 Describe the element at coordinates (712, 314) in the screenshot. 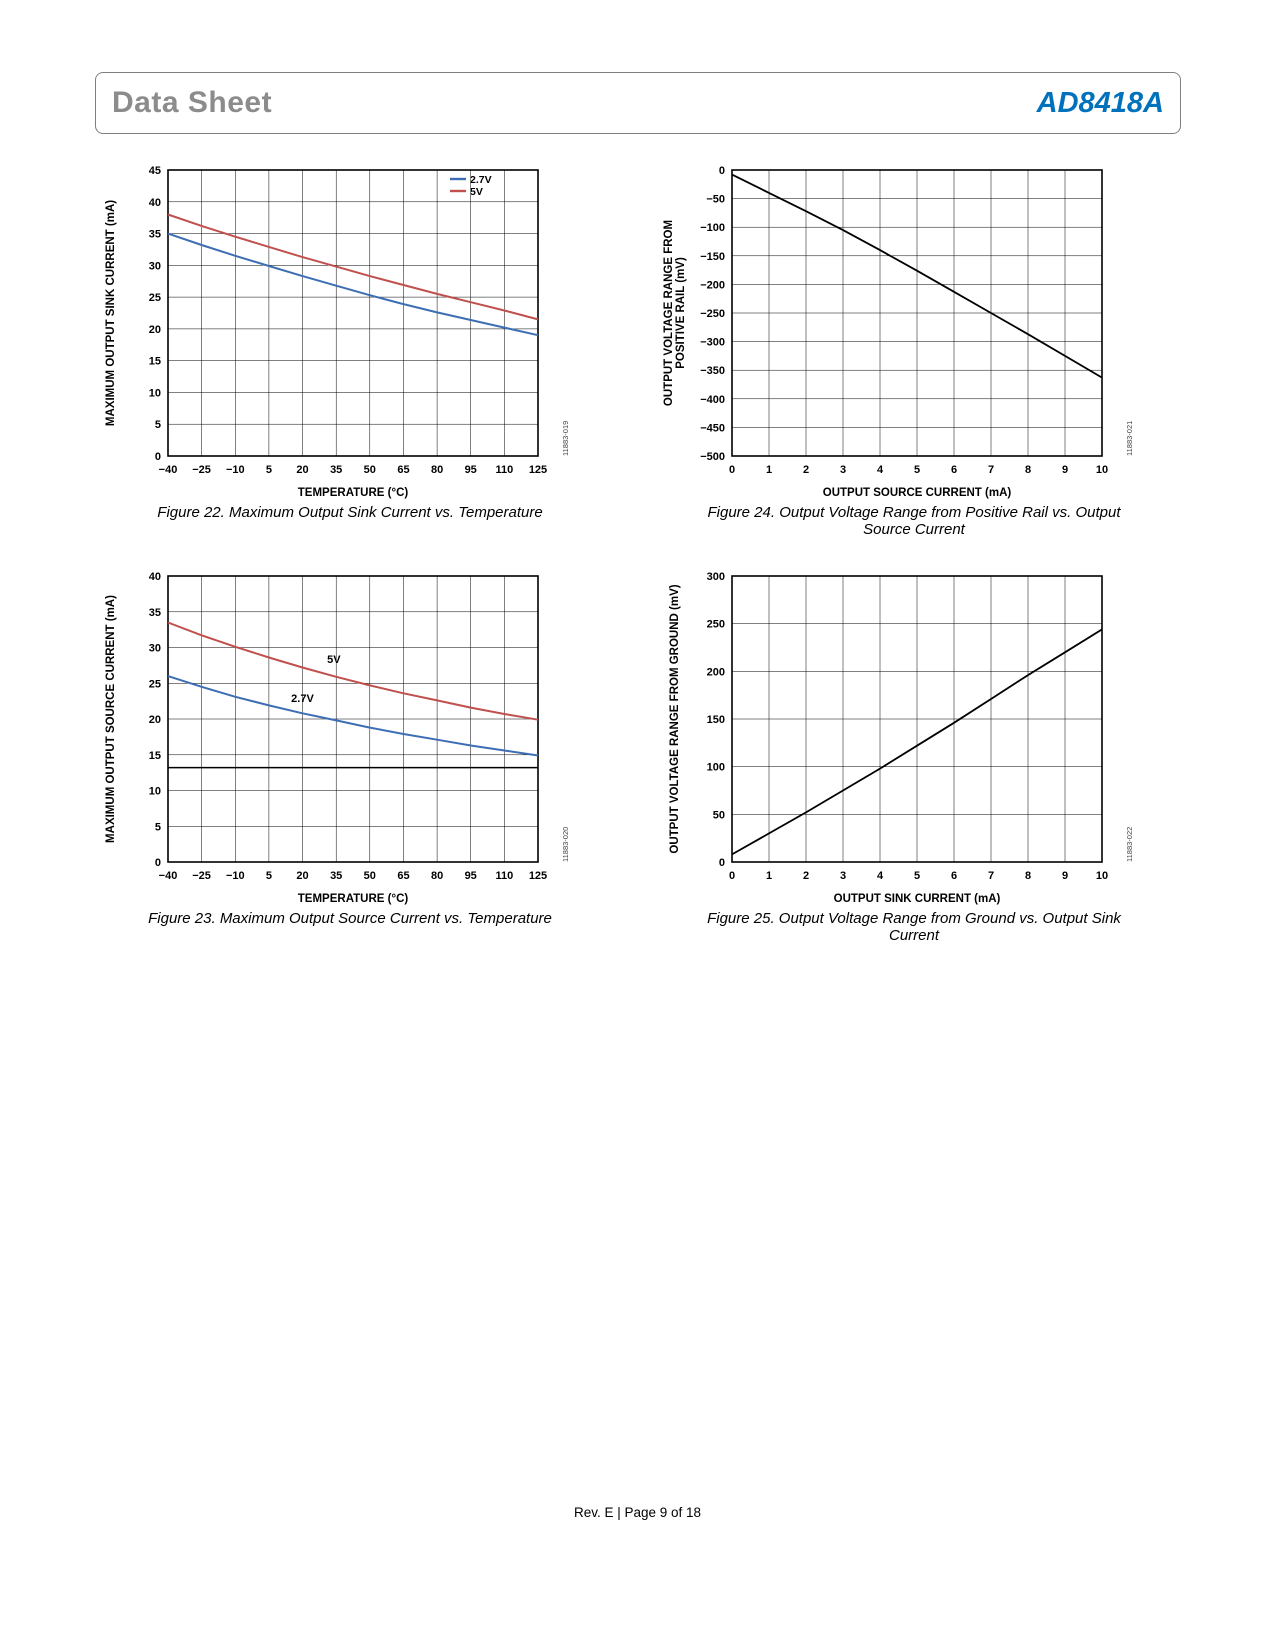

I see `y-tick-label: −250` at that location.